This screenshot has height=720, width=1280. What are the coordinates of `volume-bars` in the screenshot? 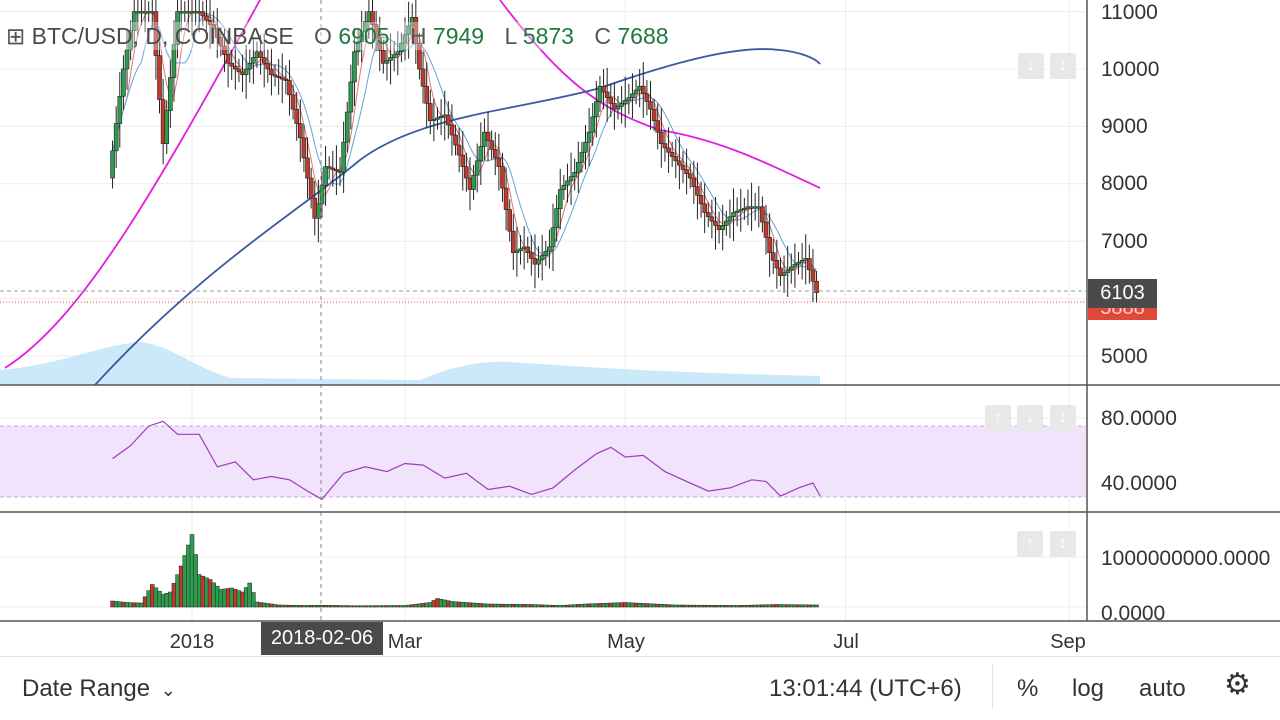 It's located at (464, 571).